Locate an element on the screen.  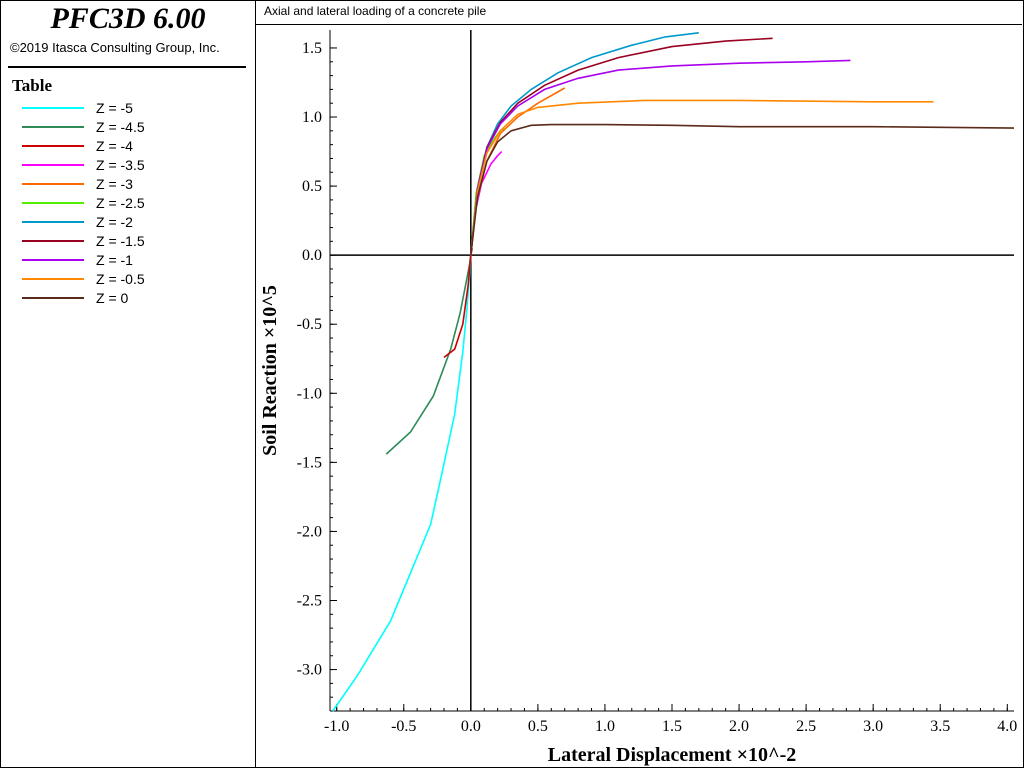
x-tick-label: 1.5 is located at coordinates (672, 726).